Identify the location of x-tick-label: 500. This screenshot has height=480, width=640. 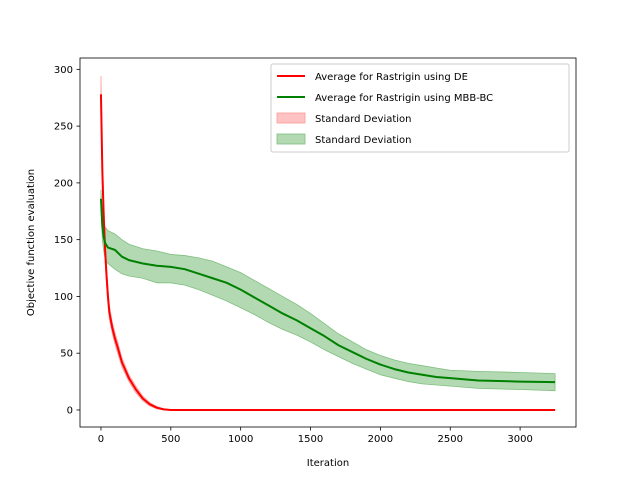
(170, 439).